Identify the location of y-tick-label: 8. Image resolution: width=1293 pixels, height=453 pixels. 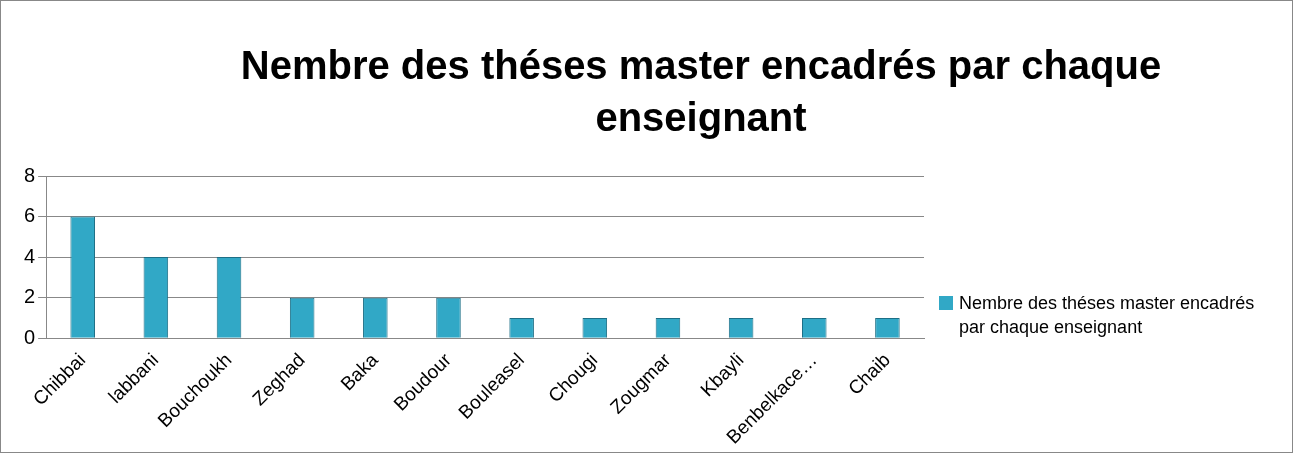
(30, 174).